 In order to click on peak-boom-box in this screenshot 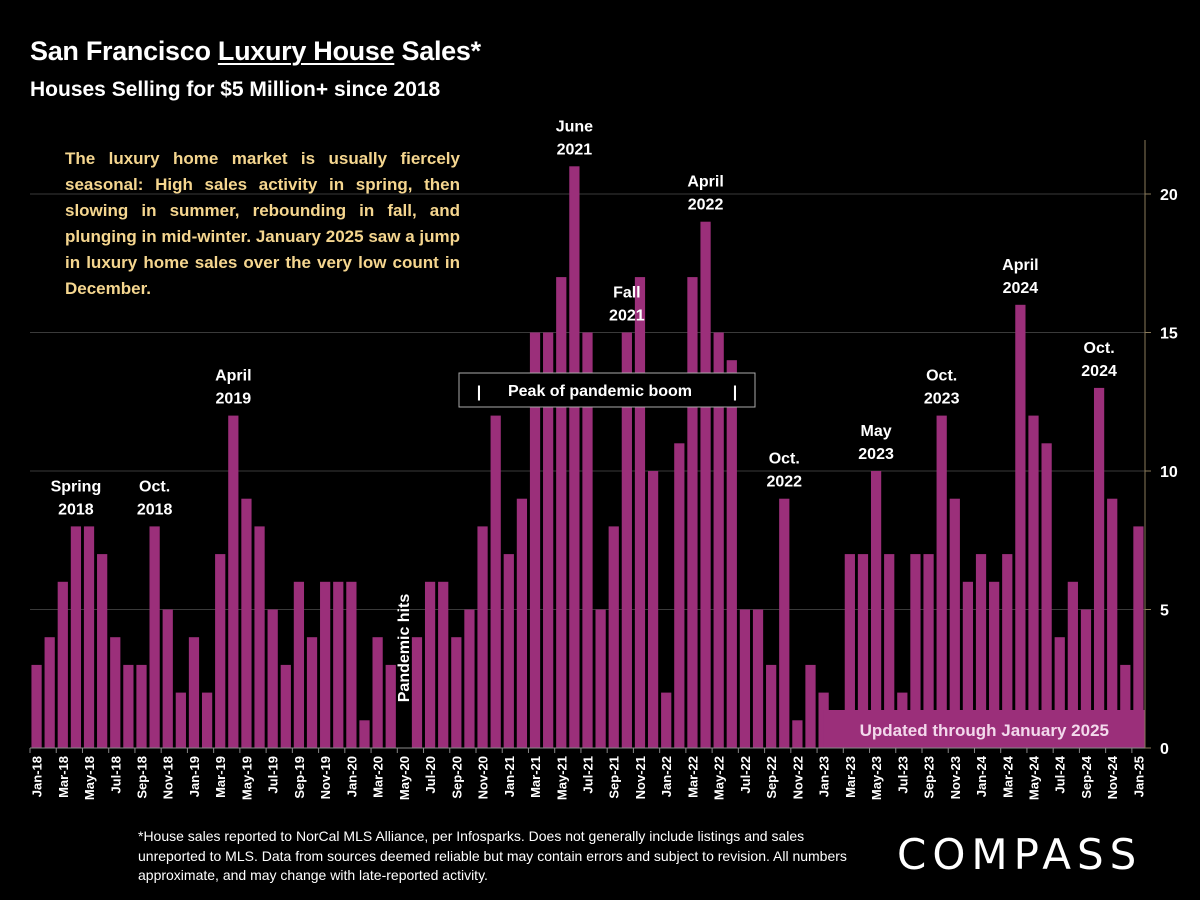, I will do `click(607, 390)`.